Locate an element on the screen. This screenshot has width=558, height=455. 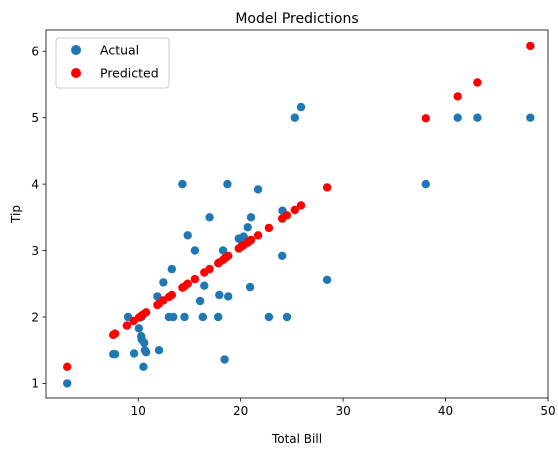
legend-box is located at coordinates (112, 63).